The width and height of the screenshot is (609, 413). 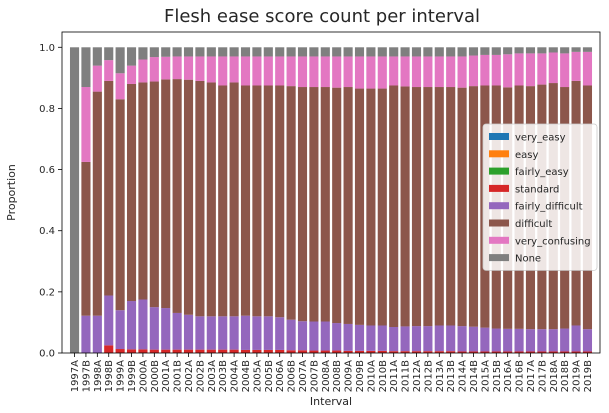 I want to click on legend-label-very-confusing: very_confusing, so click(x=553, y=241).